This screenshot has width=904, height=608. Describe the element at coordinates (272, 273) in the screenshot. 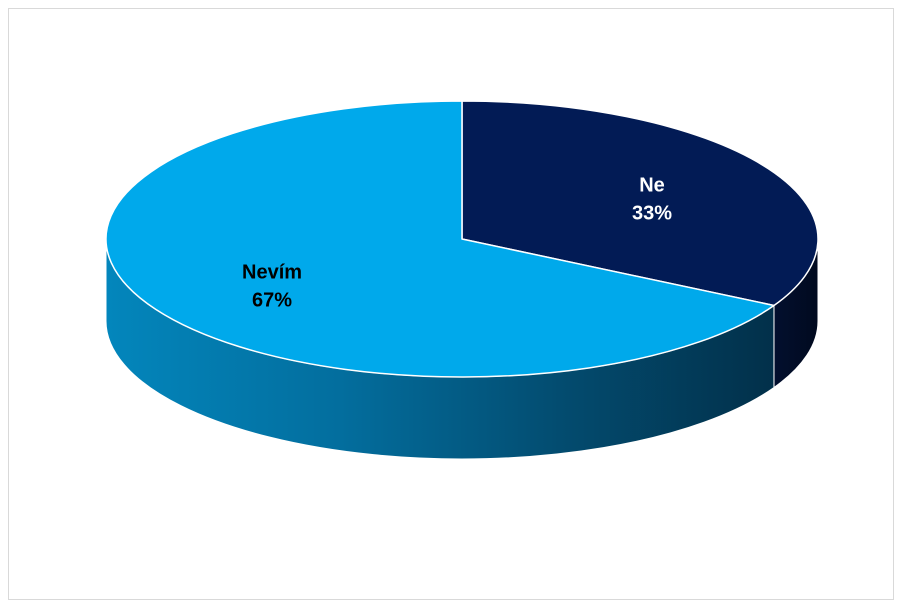

I see `slice-label-nev-m: Nevím` at that location.